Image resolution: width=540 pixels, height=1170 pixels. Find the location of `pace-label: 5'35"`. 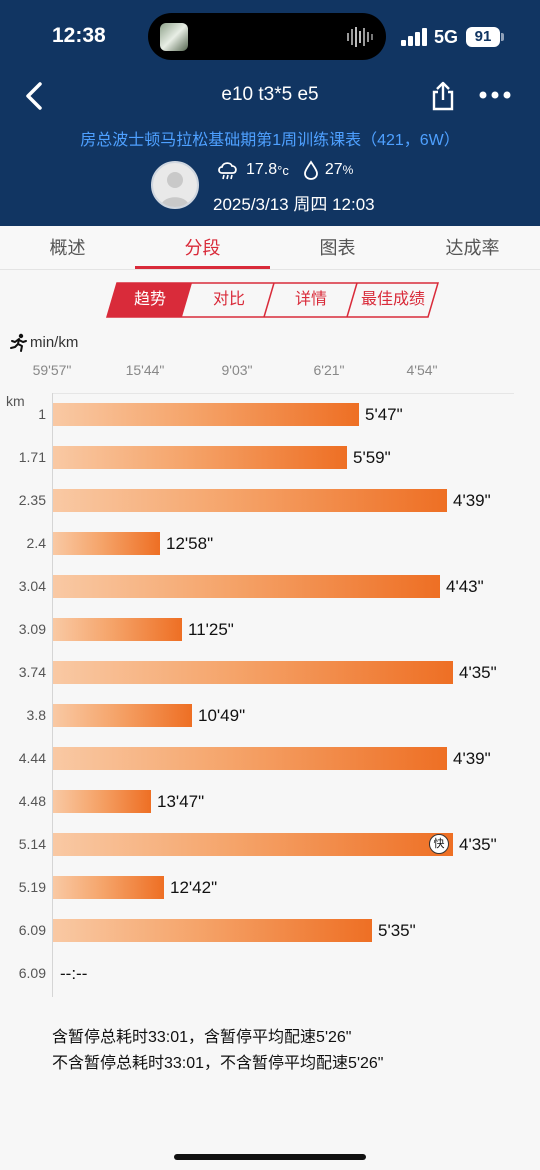

pace-label: 5'35" is located at coordinates (397, 930).